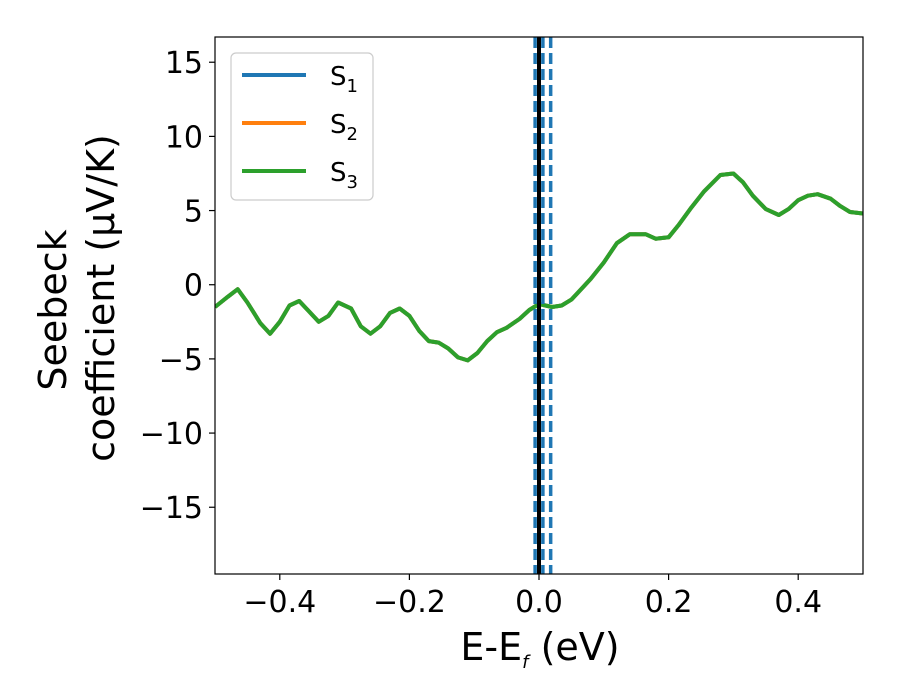 Image resolution: width=900 pixels, height=700 pixels. I want to click on x-axis-ticks: −0.4 −0.2 0.0 0.2 0.4, so click(532, 597).